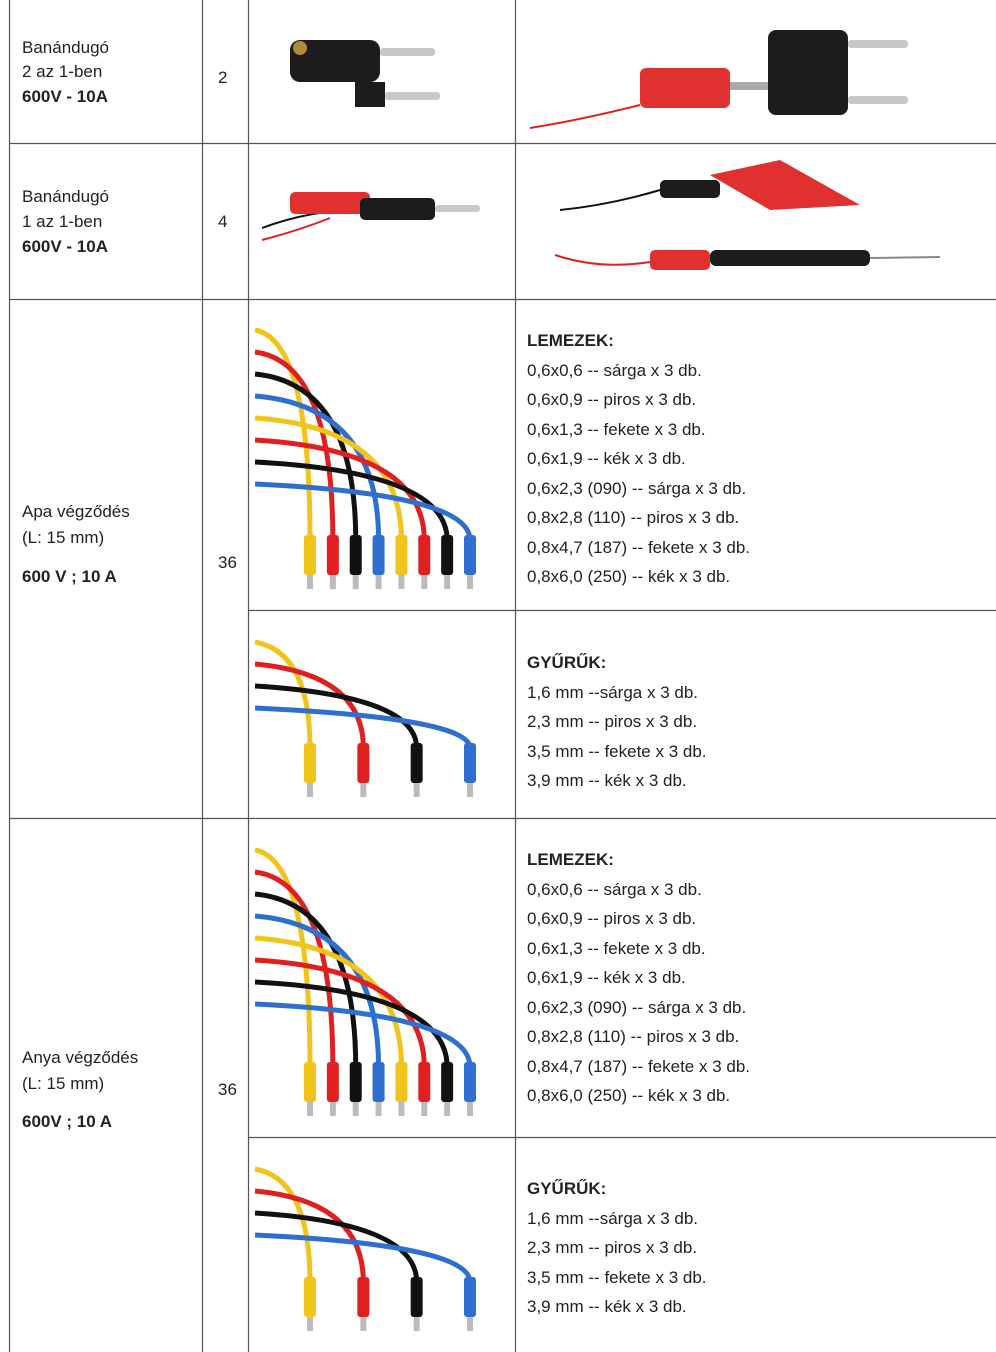 The height and width of the screenshot is (1352, 996). What do you see at coordinates (365, 73) in the screenshot?
I see `adapter-image` at bounding box center [365, 73].